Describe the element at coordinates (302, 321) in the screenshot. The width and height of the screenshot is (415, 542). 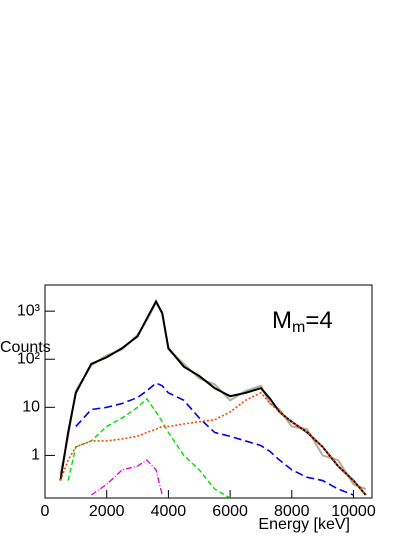
I see `annotation: Mm=4` at that location.